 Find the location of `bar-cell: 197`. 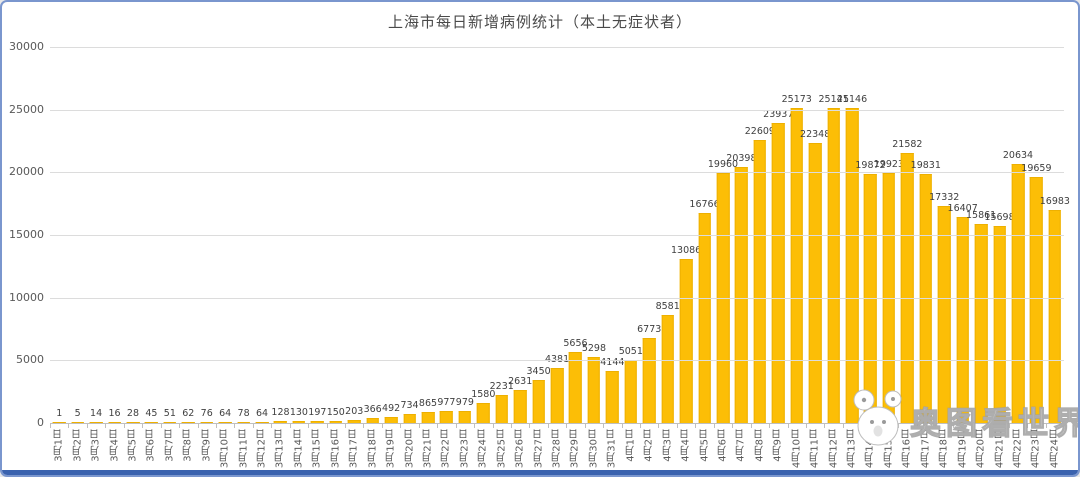

bar-cell: 197 is located at coordinates (317, 235).